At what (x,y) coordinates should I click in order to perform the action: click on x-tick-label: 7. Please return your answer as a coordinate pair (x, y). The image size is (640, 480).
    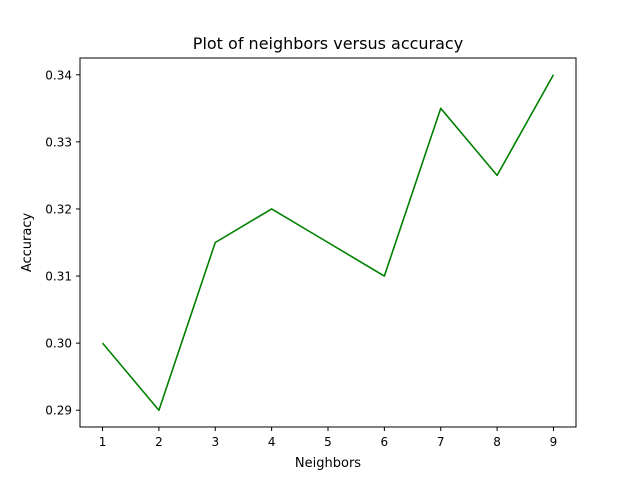
    Looking at the image, I should click on (441, 442).